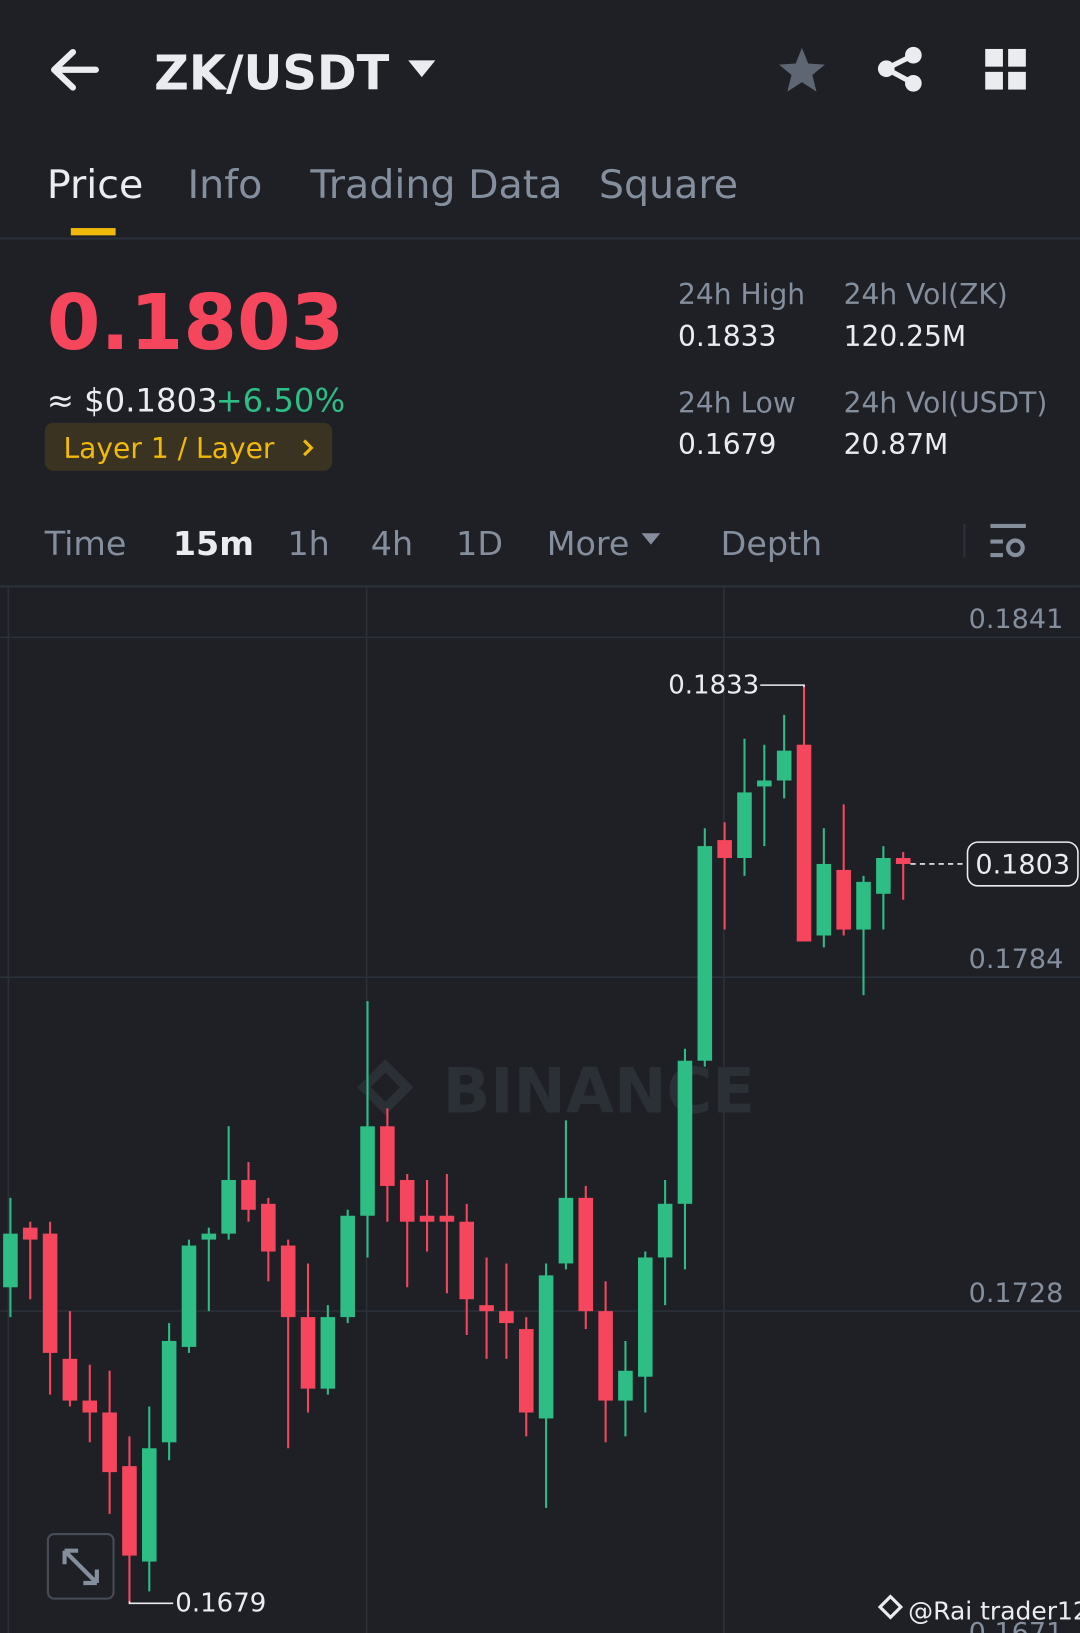  What do you see at coordinates (599, 1090) in the screenshot?
I see `watermark: BINANCE` at bounding box center [599, 1090].